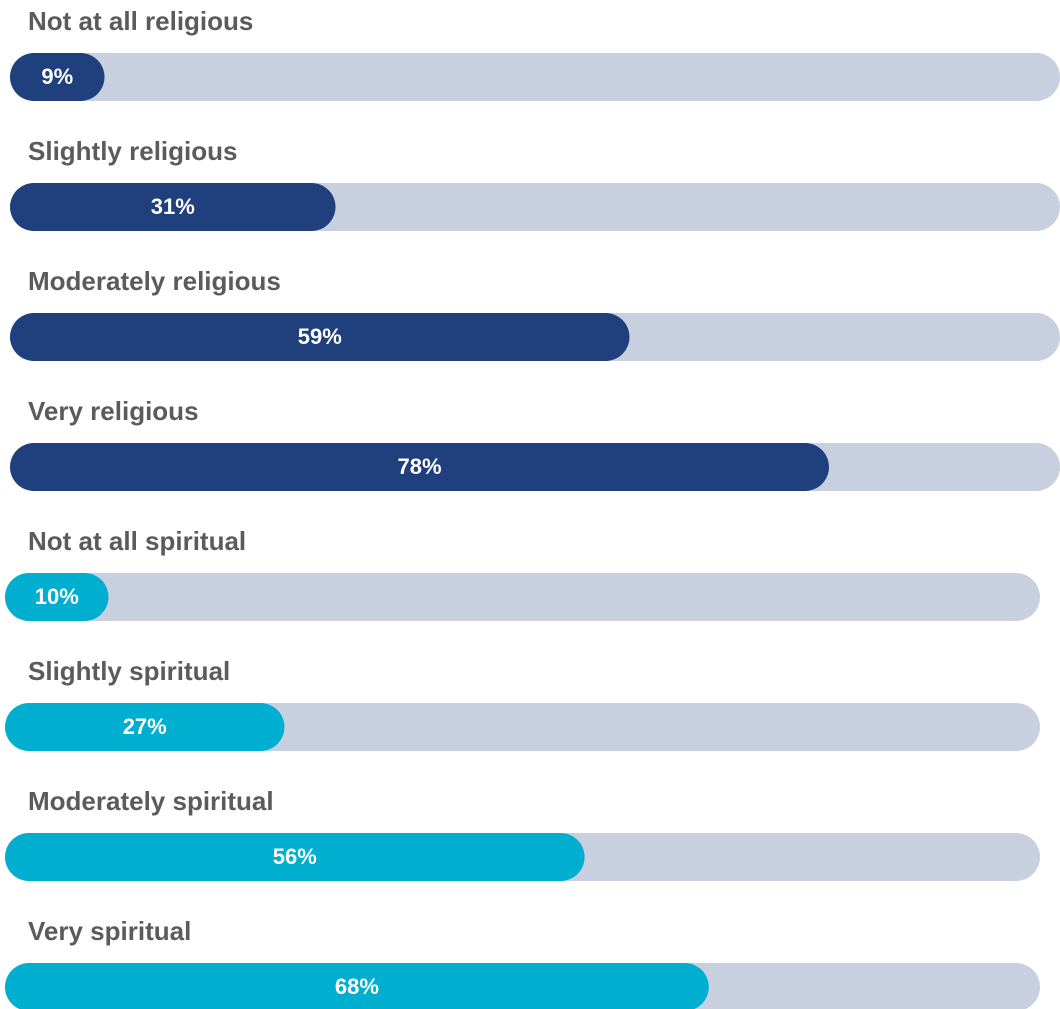 The image size is (1060, 1009). What do you see at coordinates (109, 931) in the screenshot?
I see `category-label: Very spiritual` at bounding box center [109, 931].